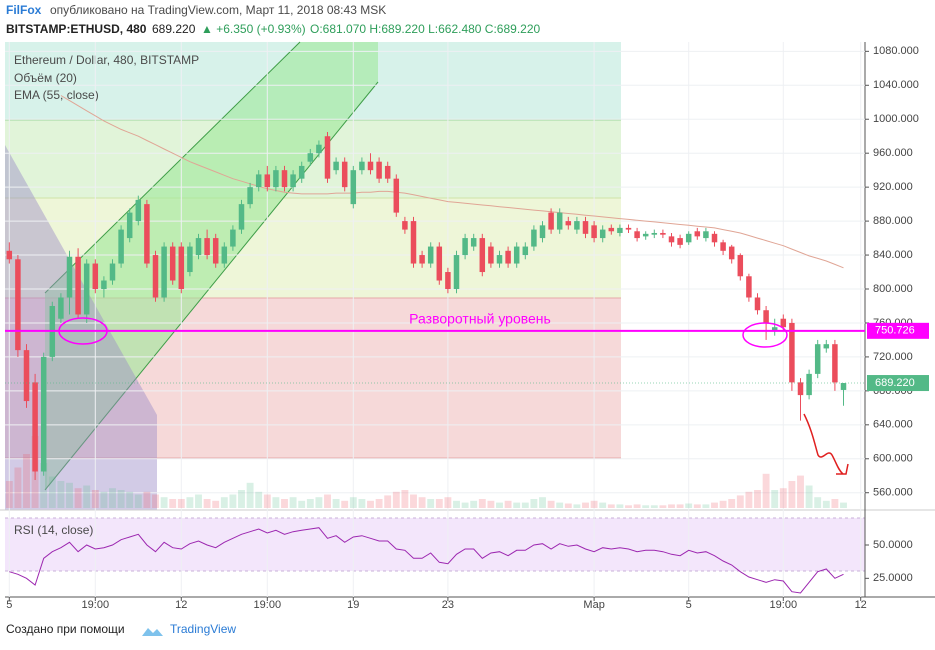  I want to click on rsi-tick-label: 25.0000, so click(893, 578).